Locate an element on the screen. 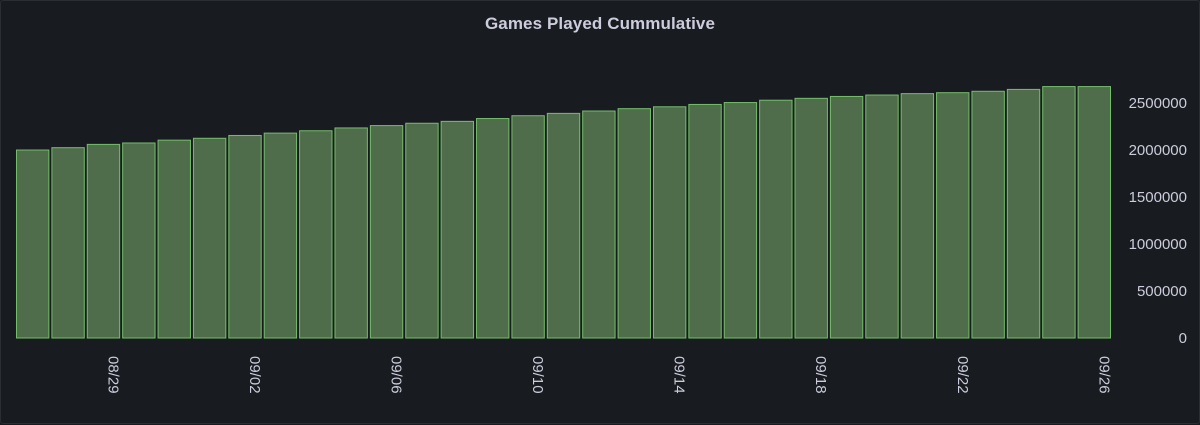  y-tick-label: 1500000 is located at coordinates (1158, 197).